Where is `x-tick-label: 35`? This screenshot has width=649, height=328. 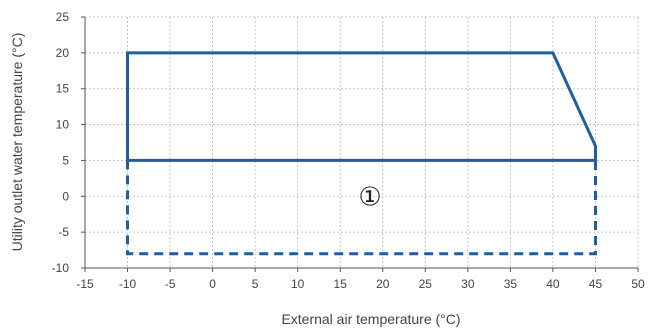
x-tick-label: 35 is located at coordinates (511, 284).